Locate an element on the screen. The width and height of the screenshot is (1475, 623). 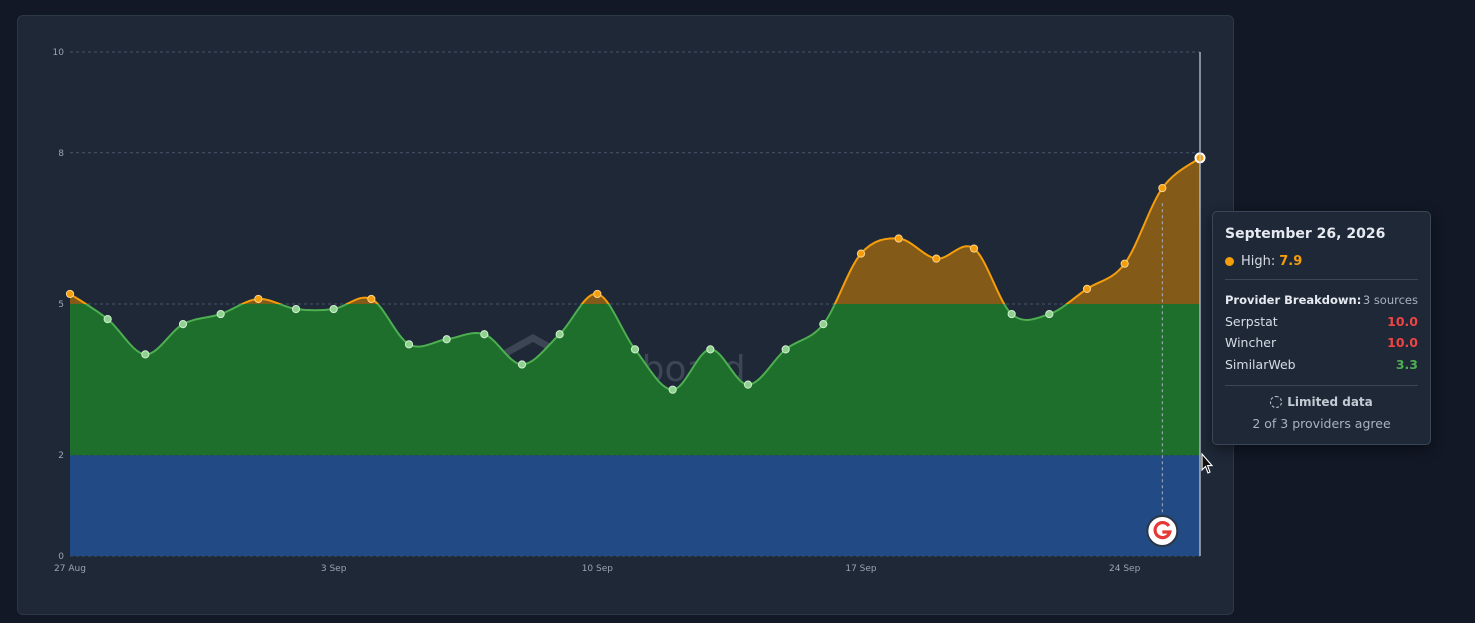
providers-agree-text: 2 of 3 providers agree is located at coordinates (1321, 423).